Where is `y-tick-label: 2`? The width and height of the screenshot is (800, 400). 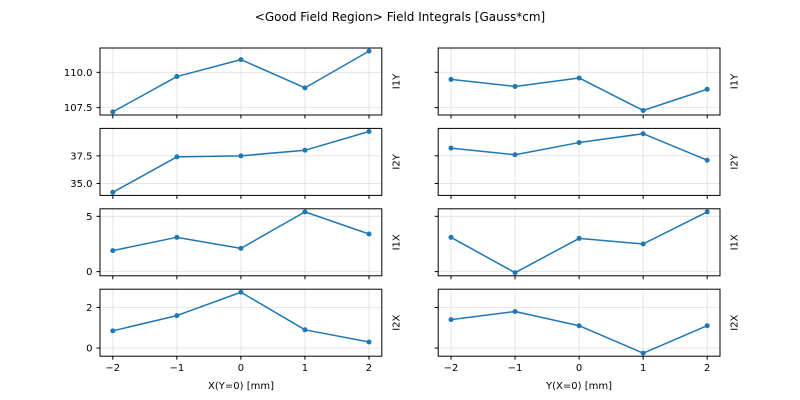 y-tick-label: 2 is located at coordinates (89, 308).